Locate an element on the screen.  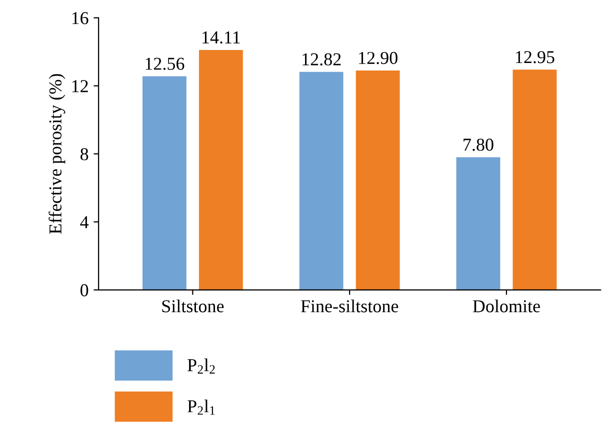
data-label: 12.82 is located at coordinates (321, 59).